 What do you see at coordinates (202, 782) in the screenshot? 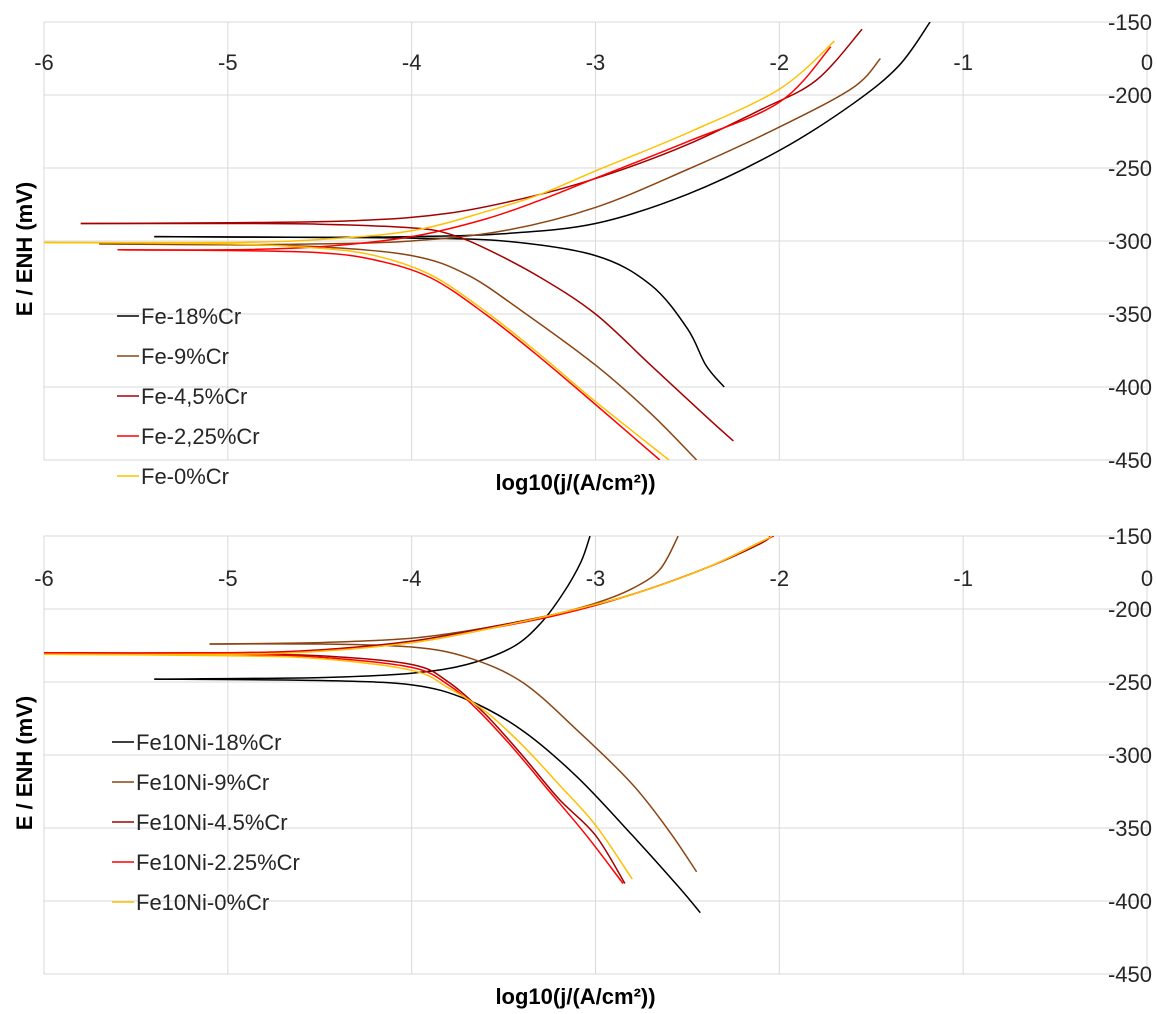
I see `legend-label: Fe10Ni-9%Cr` at bounding box center [202, 782].